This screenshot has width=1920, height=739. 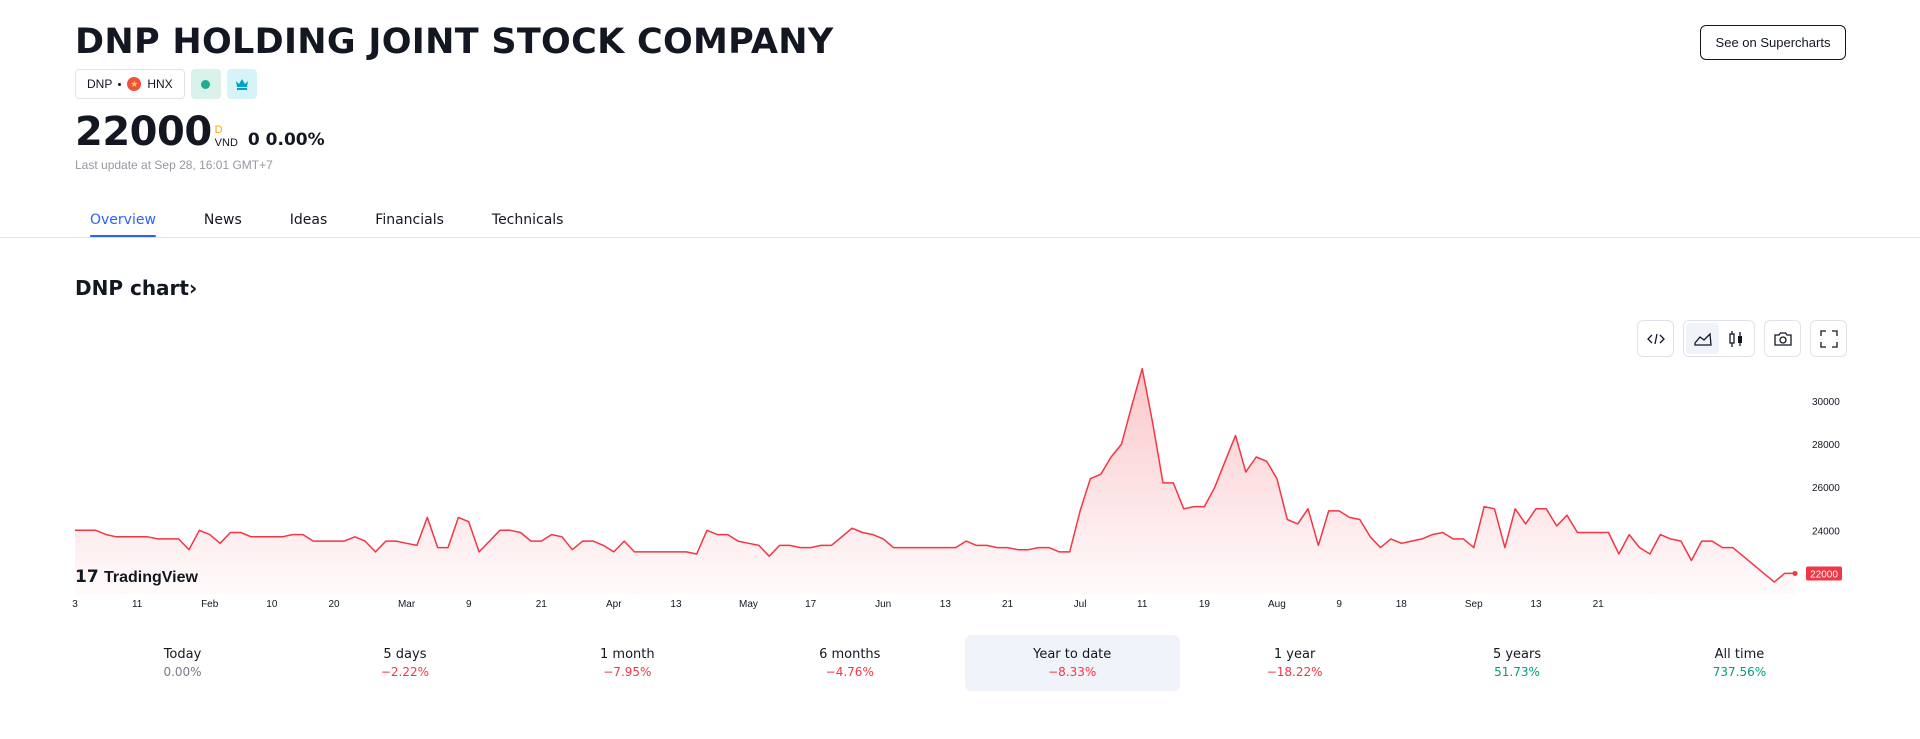 I want to click on x-tick-label: Aug, so click(x=1277, y=604).